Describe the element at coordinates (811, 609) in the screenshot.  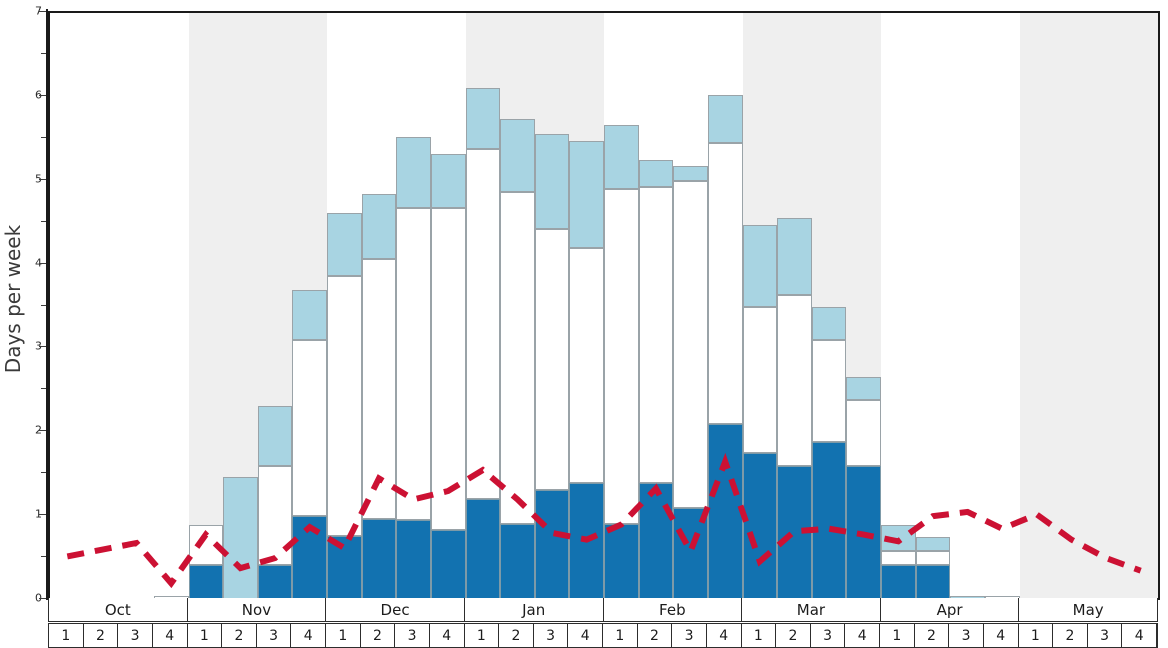
I see `month-label-mar: Mar` at that location.